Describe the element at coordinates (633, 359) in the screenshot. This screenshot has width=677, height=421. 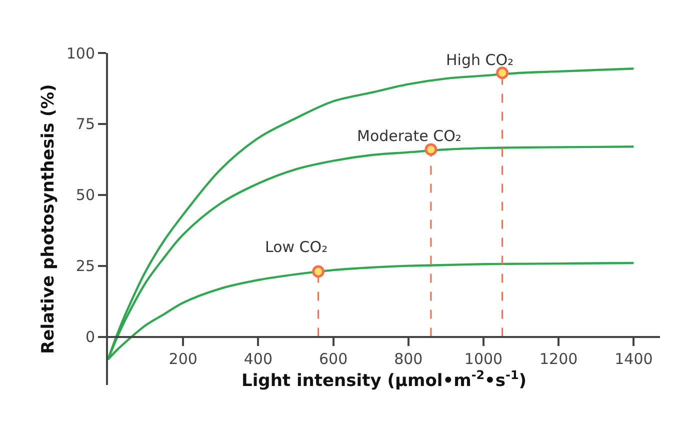
I see `x-tick-label: 1400` at that location.